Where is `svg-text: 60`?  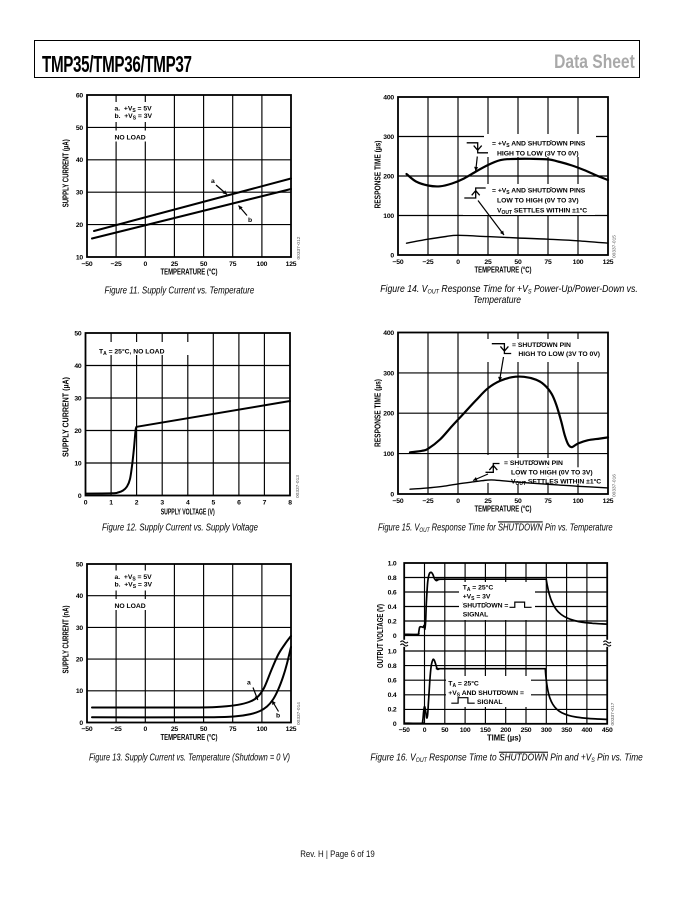
svg-text: 60 is located at coordinates (80, 95).